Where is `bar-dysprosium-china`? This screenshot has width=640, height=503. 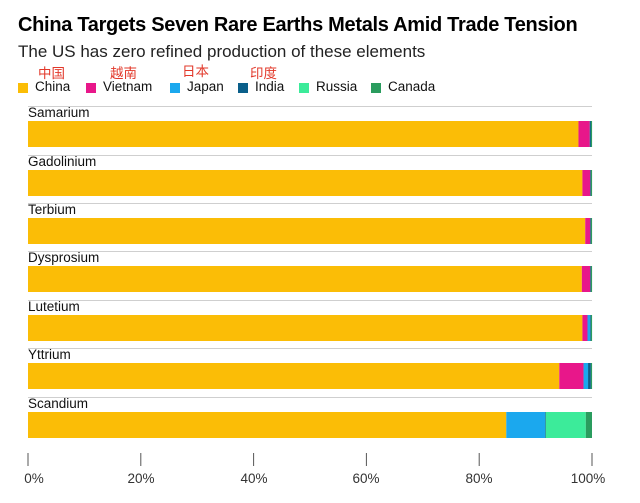
bar-dysprosium-china is located at coordinates (305, 279).